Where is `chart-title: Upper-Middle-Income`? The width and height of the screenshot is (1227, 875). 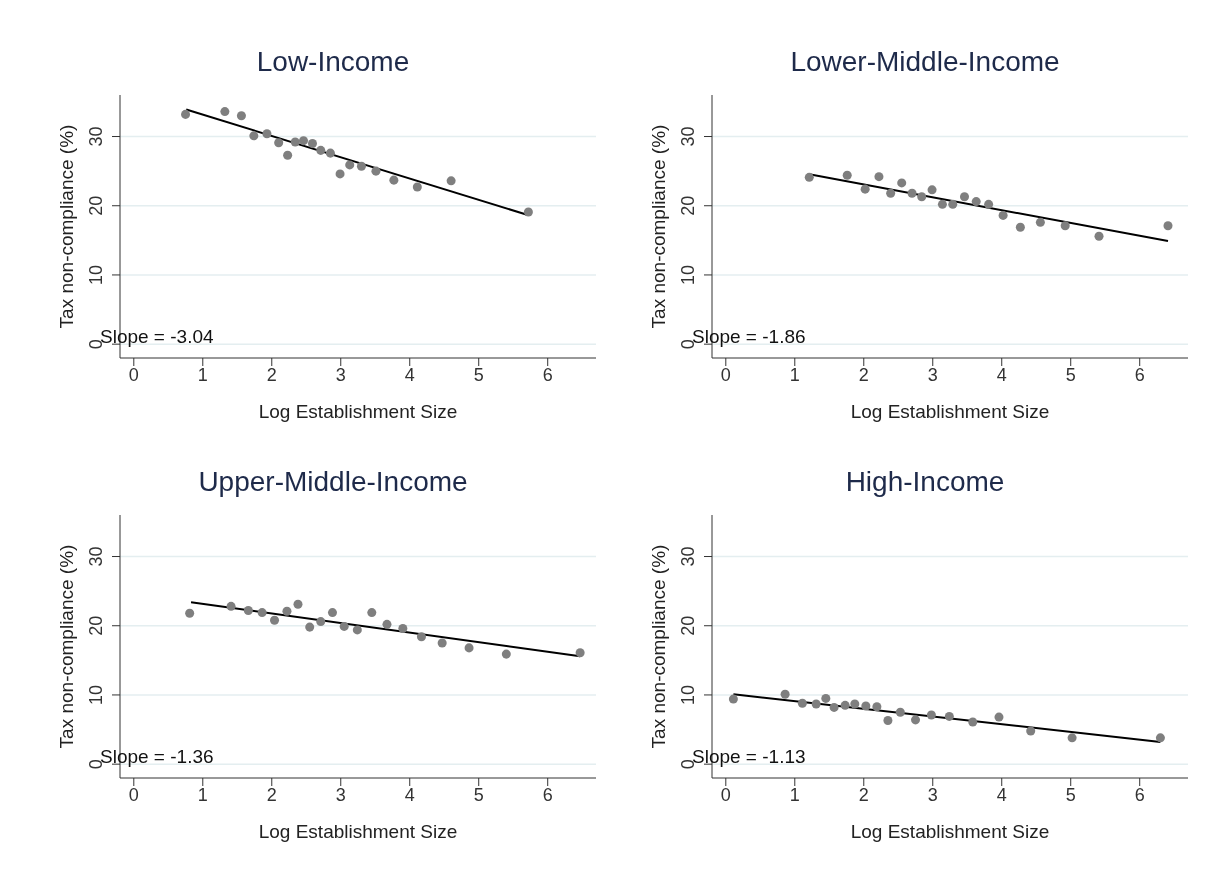
chart-title: Upper-Middle-Income is located at coordinates (333, 482).